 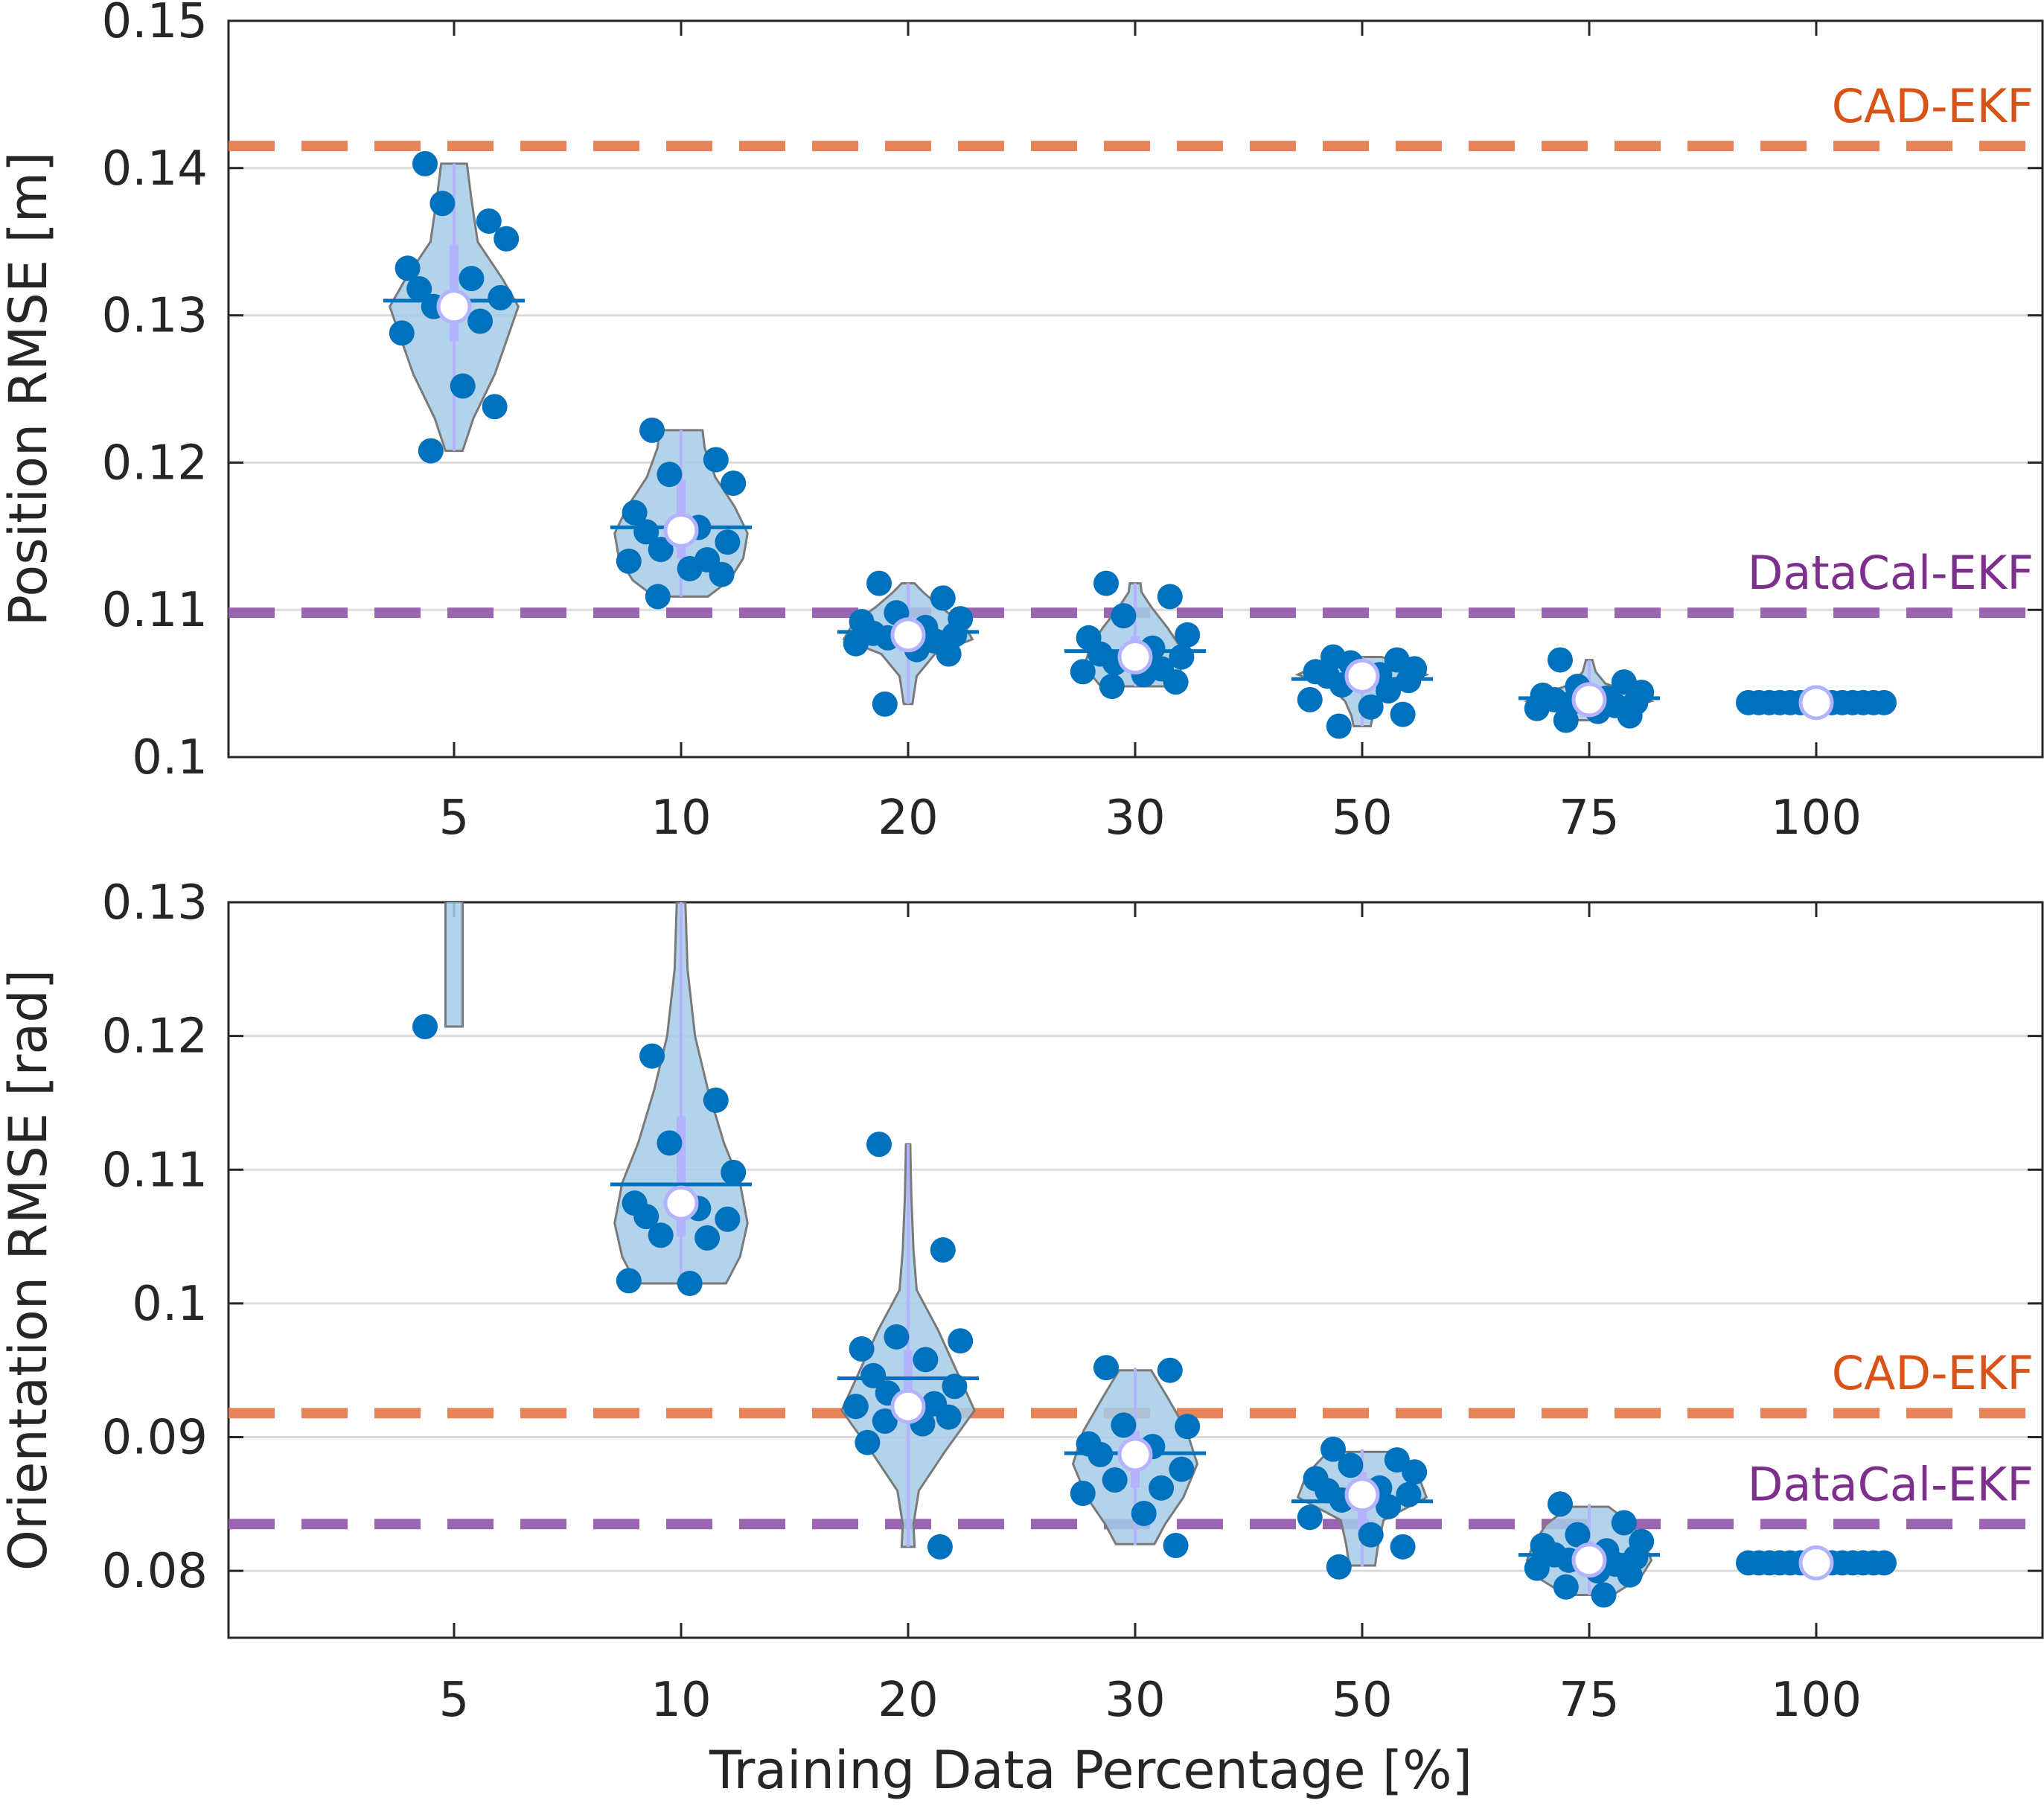 What do you see at coordinates (29, 390) in the screenshot?
I see `y-axis-title: Position RMSE [m]` at bounding box center [29, 390].